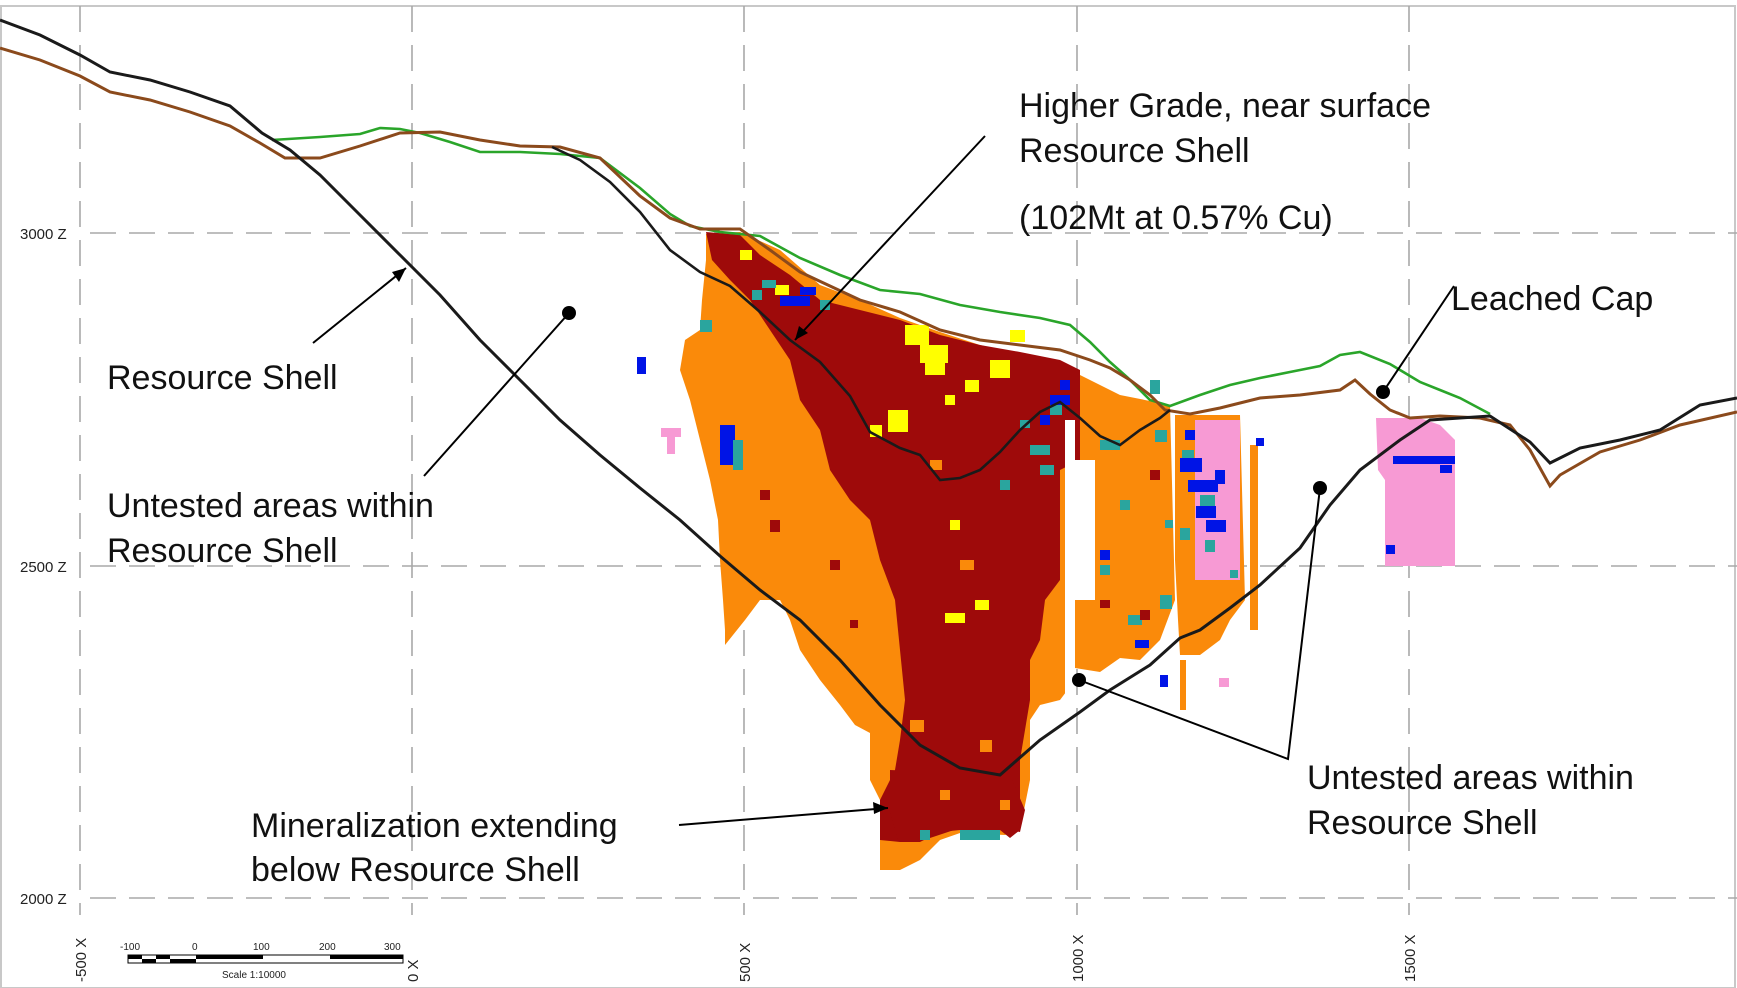  I want to click on leached-cap-zone, so click(1224, 682).